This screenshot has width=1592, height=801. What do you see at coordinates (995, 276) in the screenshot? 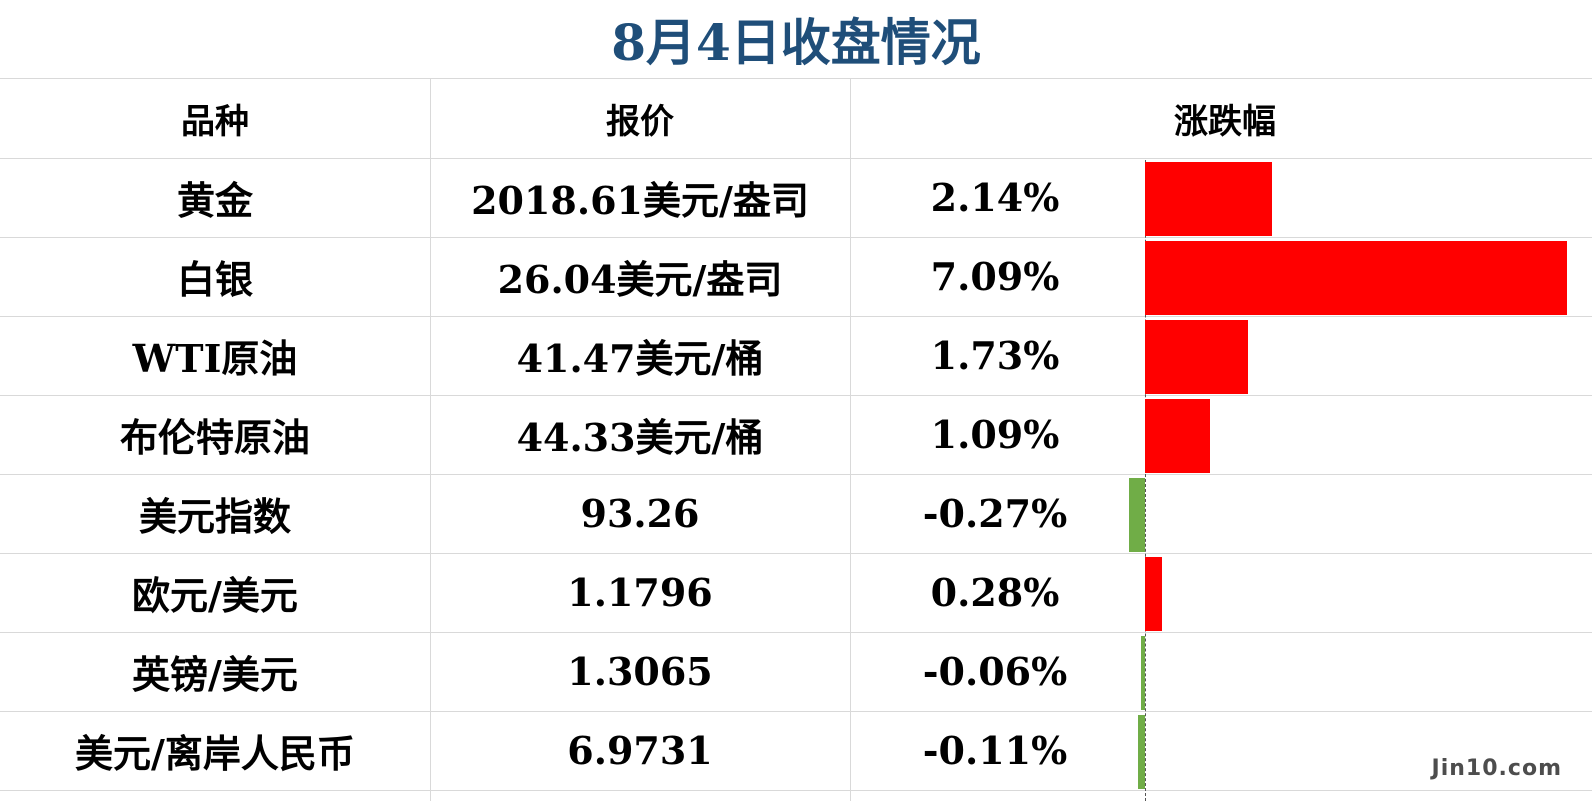
I see `change-label: 7.09%` at bounding box center [995, 276].